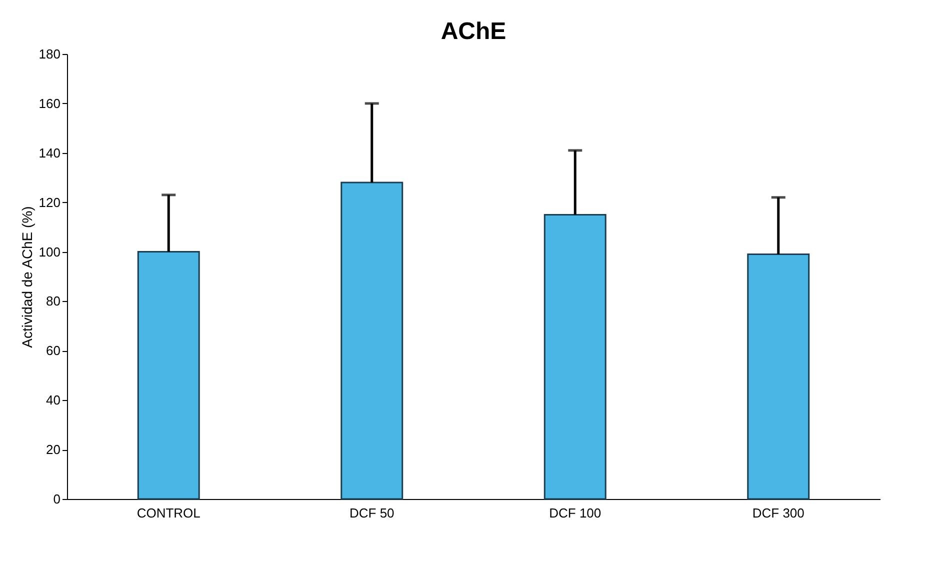  What do you see at coordinates (53, 450) in the screenshot?
I see `y-tick-label: 20` at bounding box center [53, 450].